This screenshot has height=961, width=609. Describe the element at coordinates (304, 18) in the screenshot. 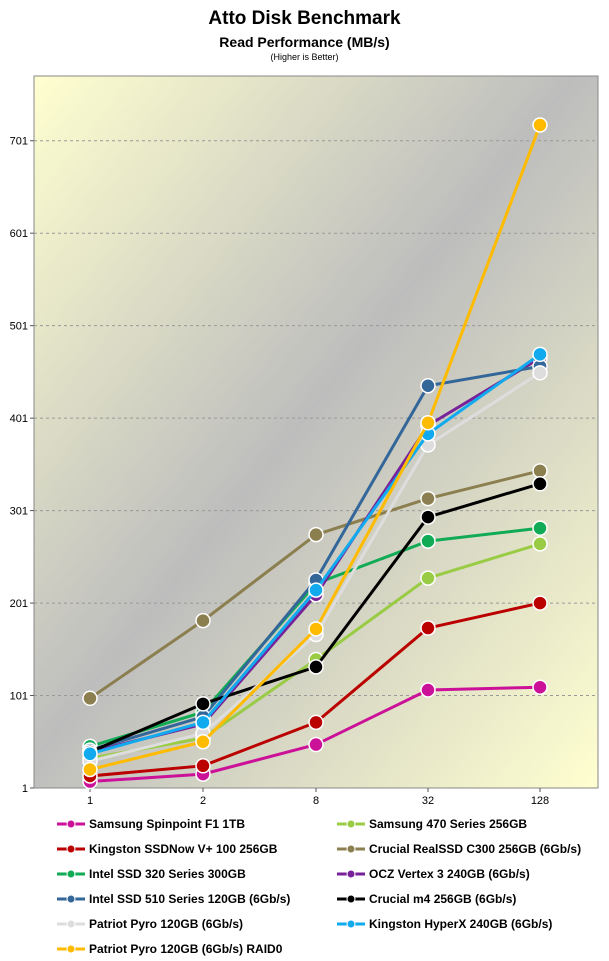

I see `chart-title: Atto Disk Benchmark` at that location.